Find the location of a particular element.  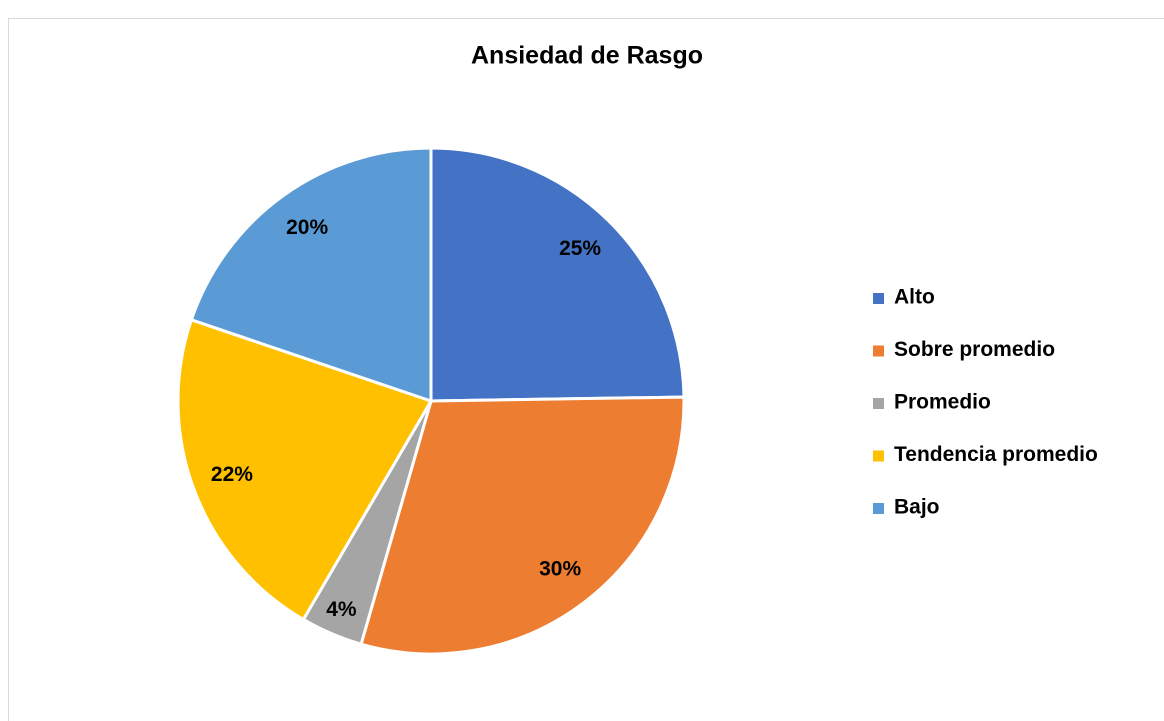

data-label: 30% is located at coordinates (560, 568).